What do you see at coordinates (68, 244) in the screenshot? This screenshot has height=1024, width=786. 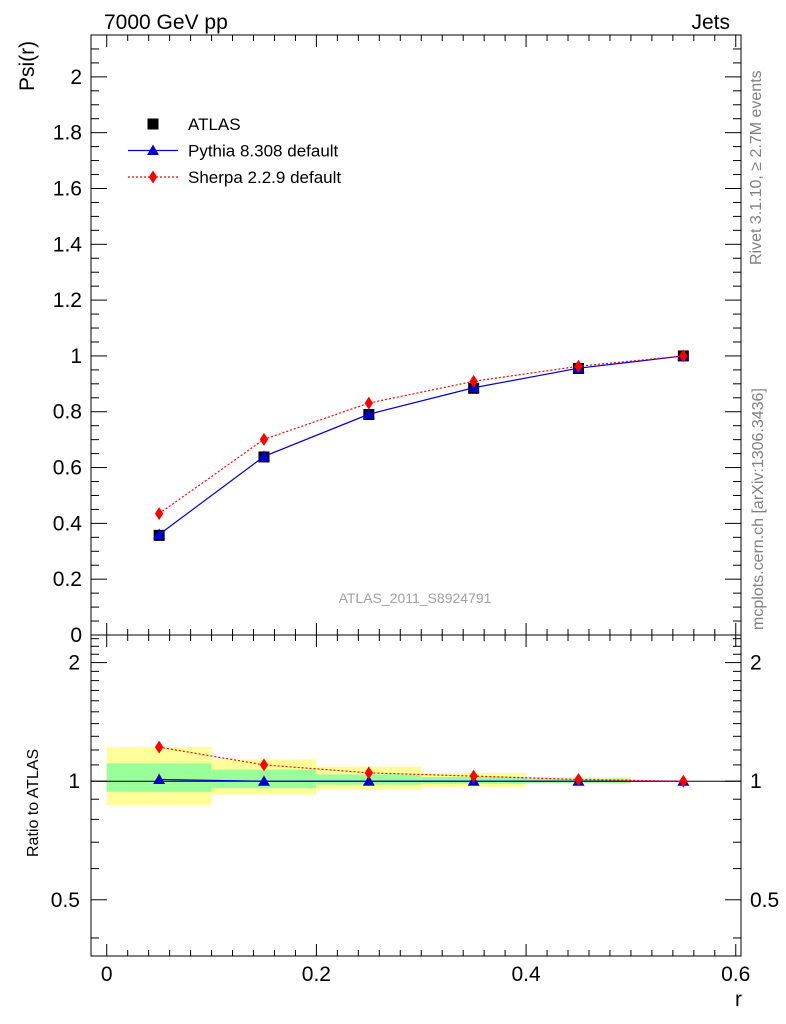 I see `main-y-tick-label-7: 1.4` at bounding box center [68, 244].